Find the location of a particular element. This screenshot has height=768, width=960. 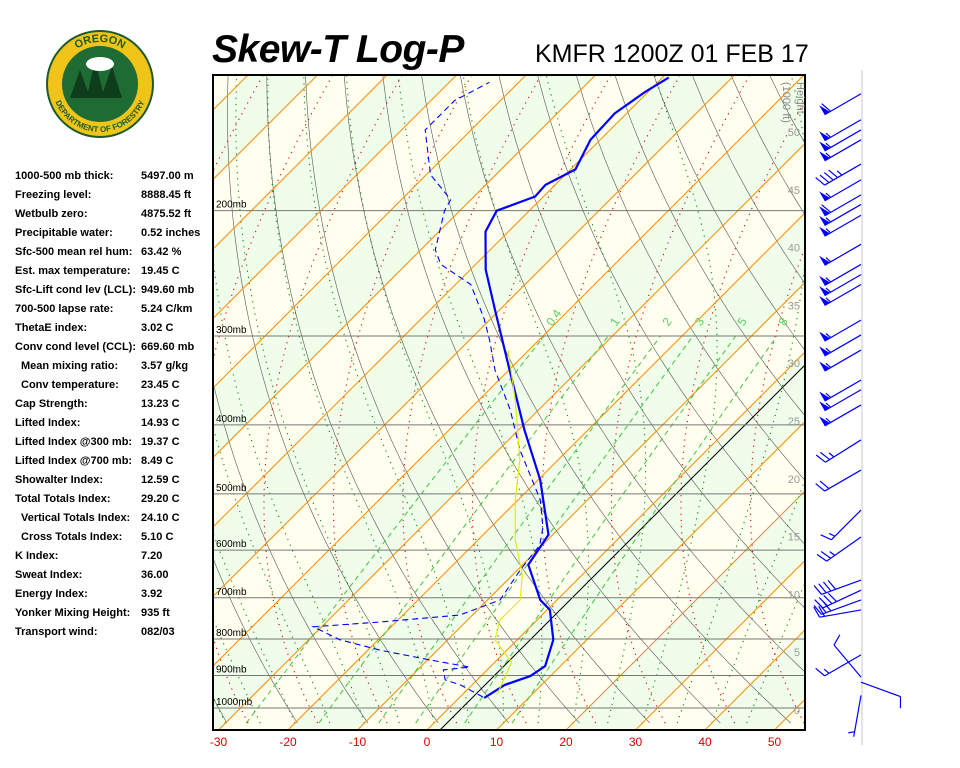

stat-label: Vertical Totals Index: is located at coordinates (76, 518).